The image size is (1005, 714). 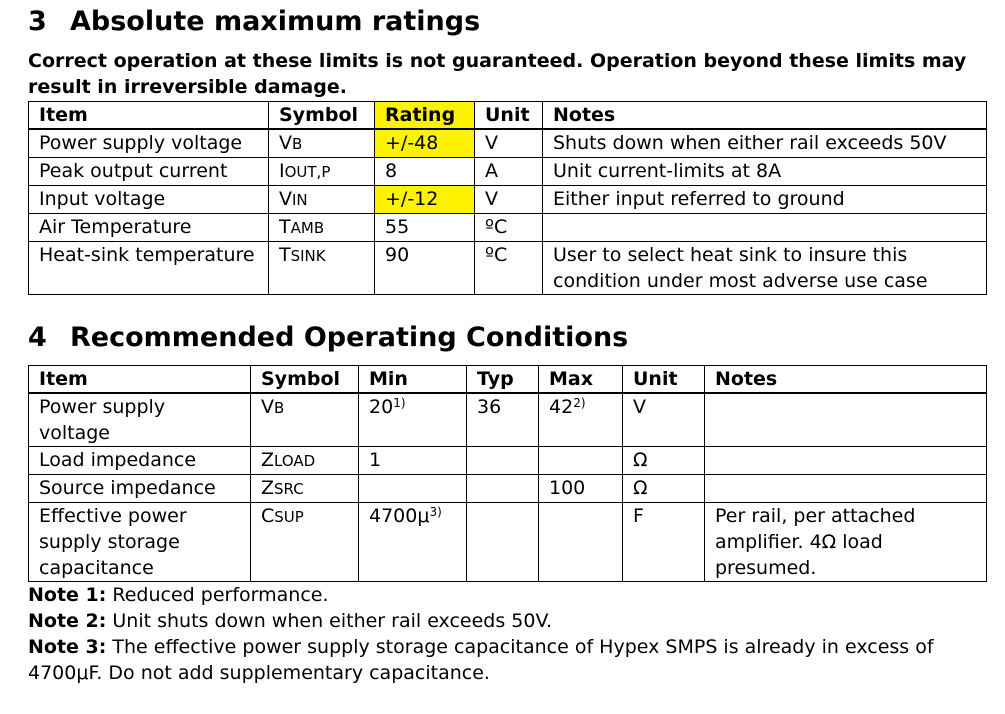 What do you see at coordinates (424, 115) in the screenshot?
I see `column-header: Rating` at bounding box center [424, 115].